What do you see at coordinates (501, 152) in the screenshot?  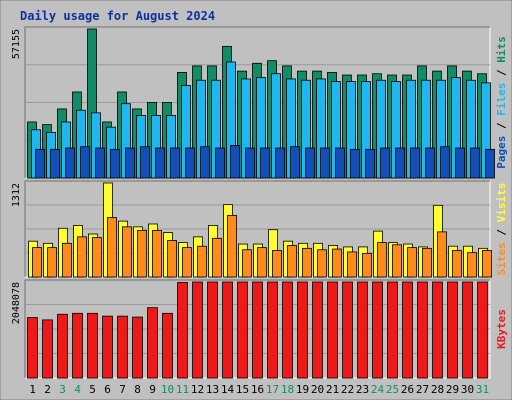 I see `legend-item-pages: Pages` at bounding box center [501, 152].